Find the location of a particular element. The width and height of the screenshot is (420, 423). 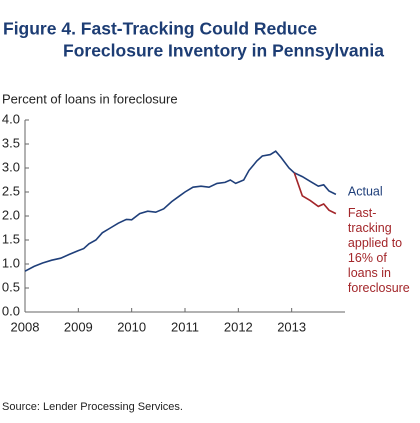

y-tick-label: 2.0 is located at coordinates (11, 214).